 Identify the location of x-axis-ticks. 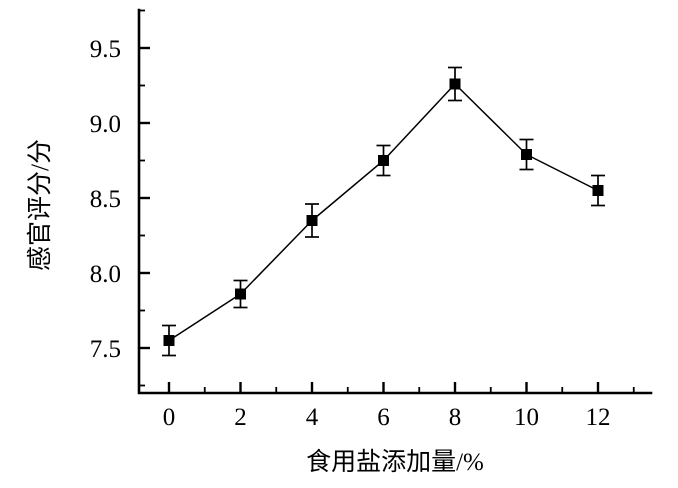
(401, 387).